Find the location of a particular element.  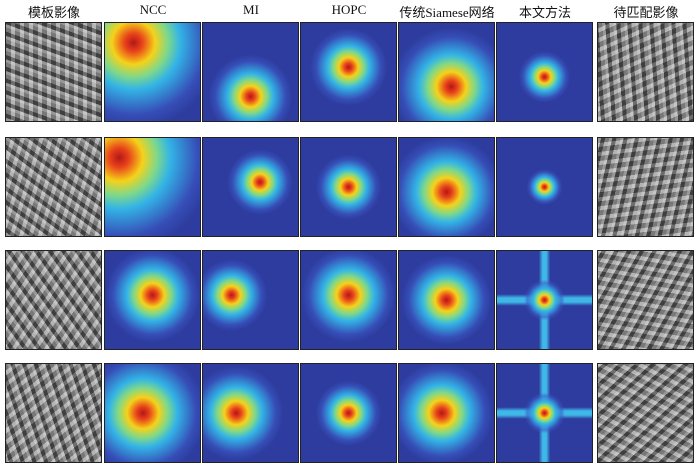

column-header: NCC is located at coordinates (153, 9).